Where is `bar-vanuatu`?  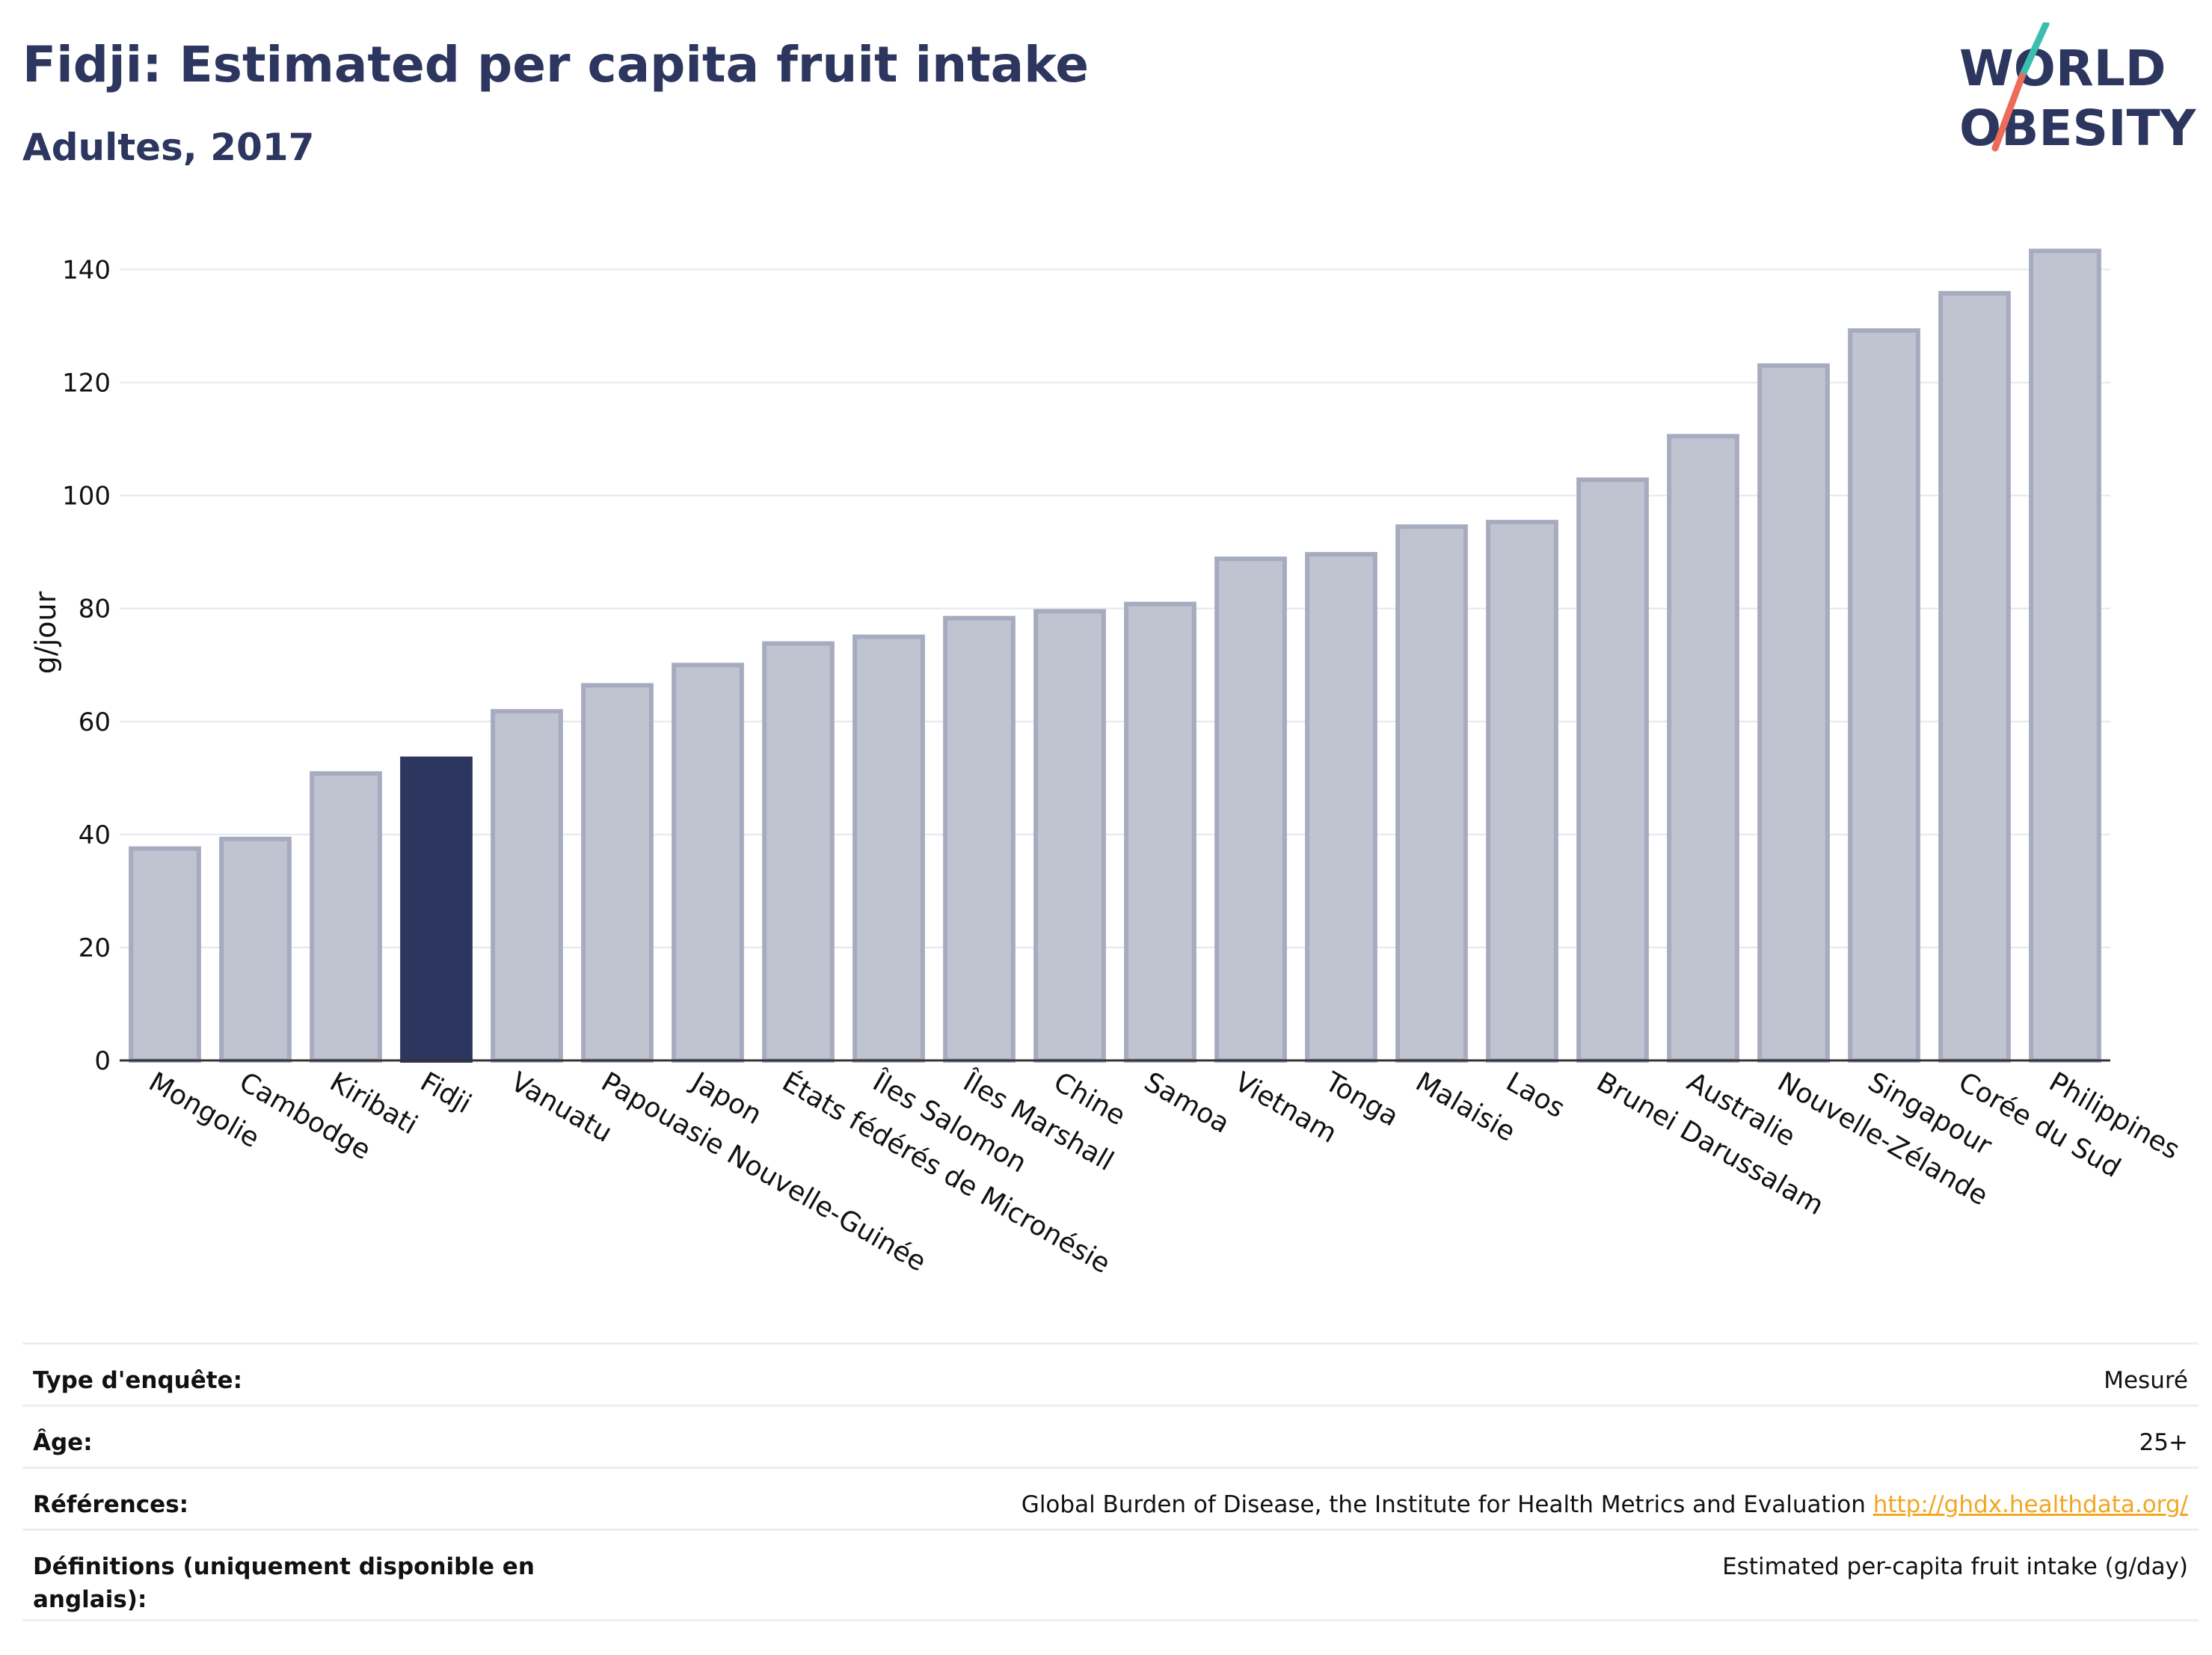
bar-vanuatu is located at coordinates (527, 886).